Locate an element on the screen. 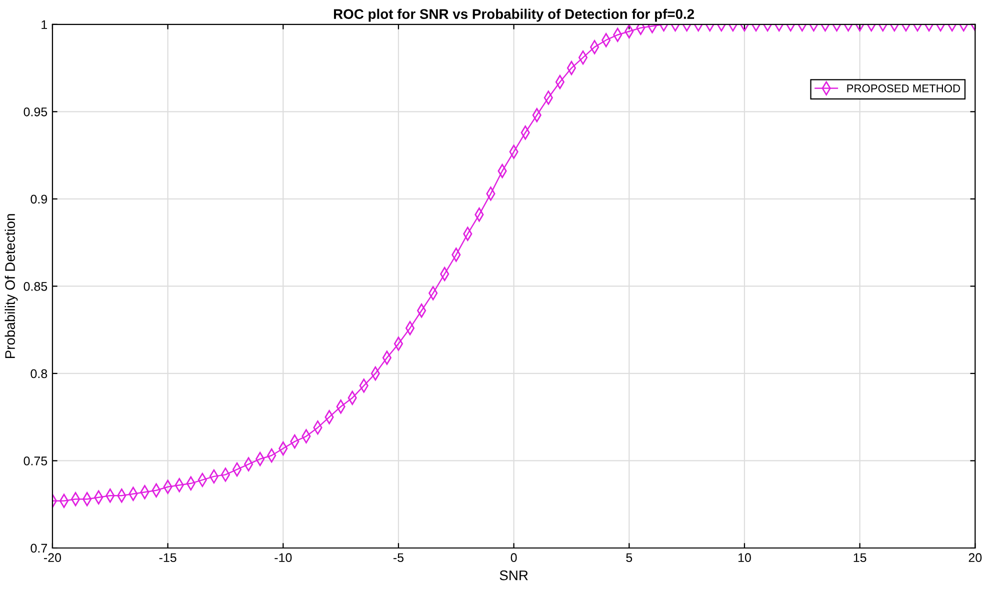 Image resolution: width=990 pixels, height=595 pixels. x-tick-label: 5 is located at coordinates (629, 557).